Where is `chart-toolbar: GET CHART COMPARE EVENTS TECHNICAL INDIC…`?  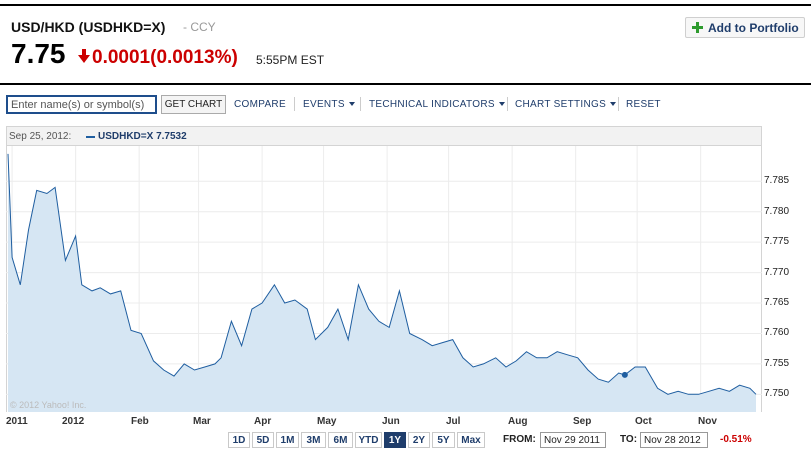
chart-toolbar: GET CHART COMPARE EVENTS TECHNICAL INDIC… is located at coordinates (405, 104).